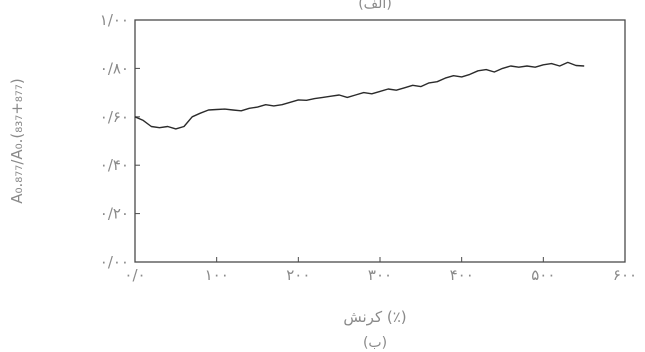 The image size is (645, 352). What do you see at coordinates (114, 214) in the screenshot?
I see `y-tick-label: ۰/۲۰` at bounding box center [114, 214].